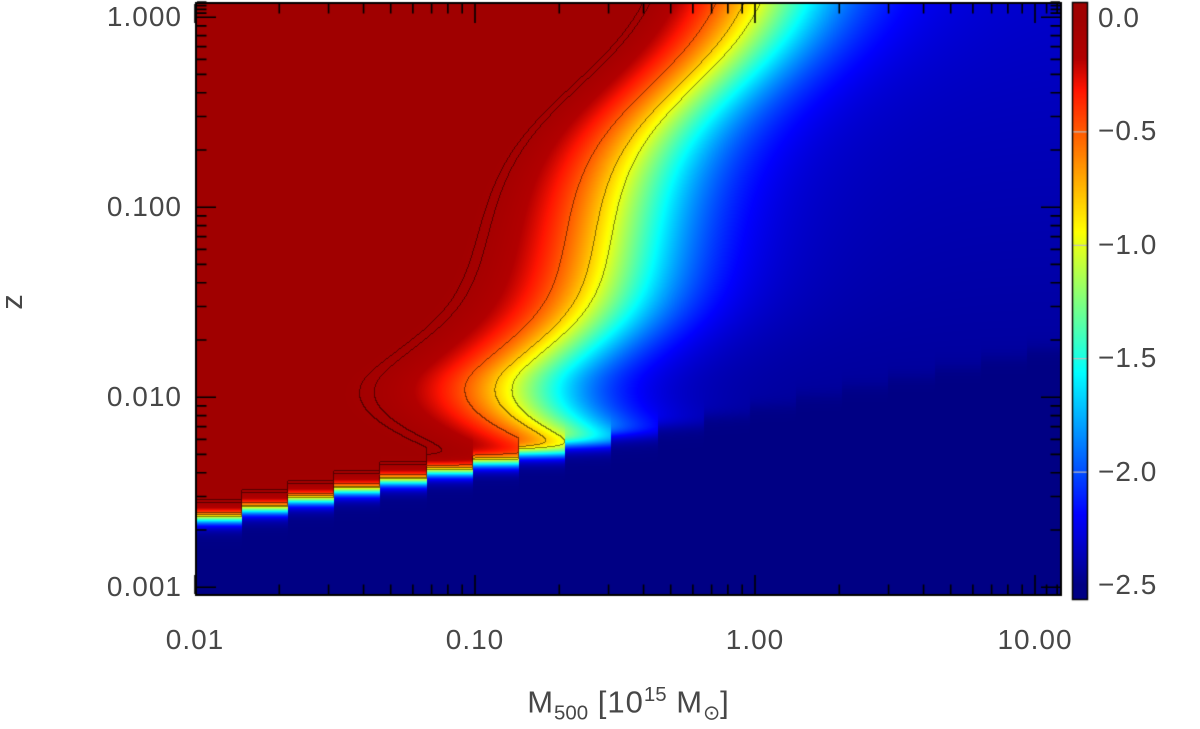  What do you see at coordinates (475, 639) in the screenshot?
I see `x-tick-label: 0.10` at bounding box center [475, 639].